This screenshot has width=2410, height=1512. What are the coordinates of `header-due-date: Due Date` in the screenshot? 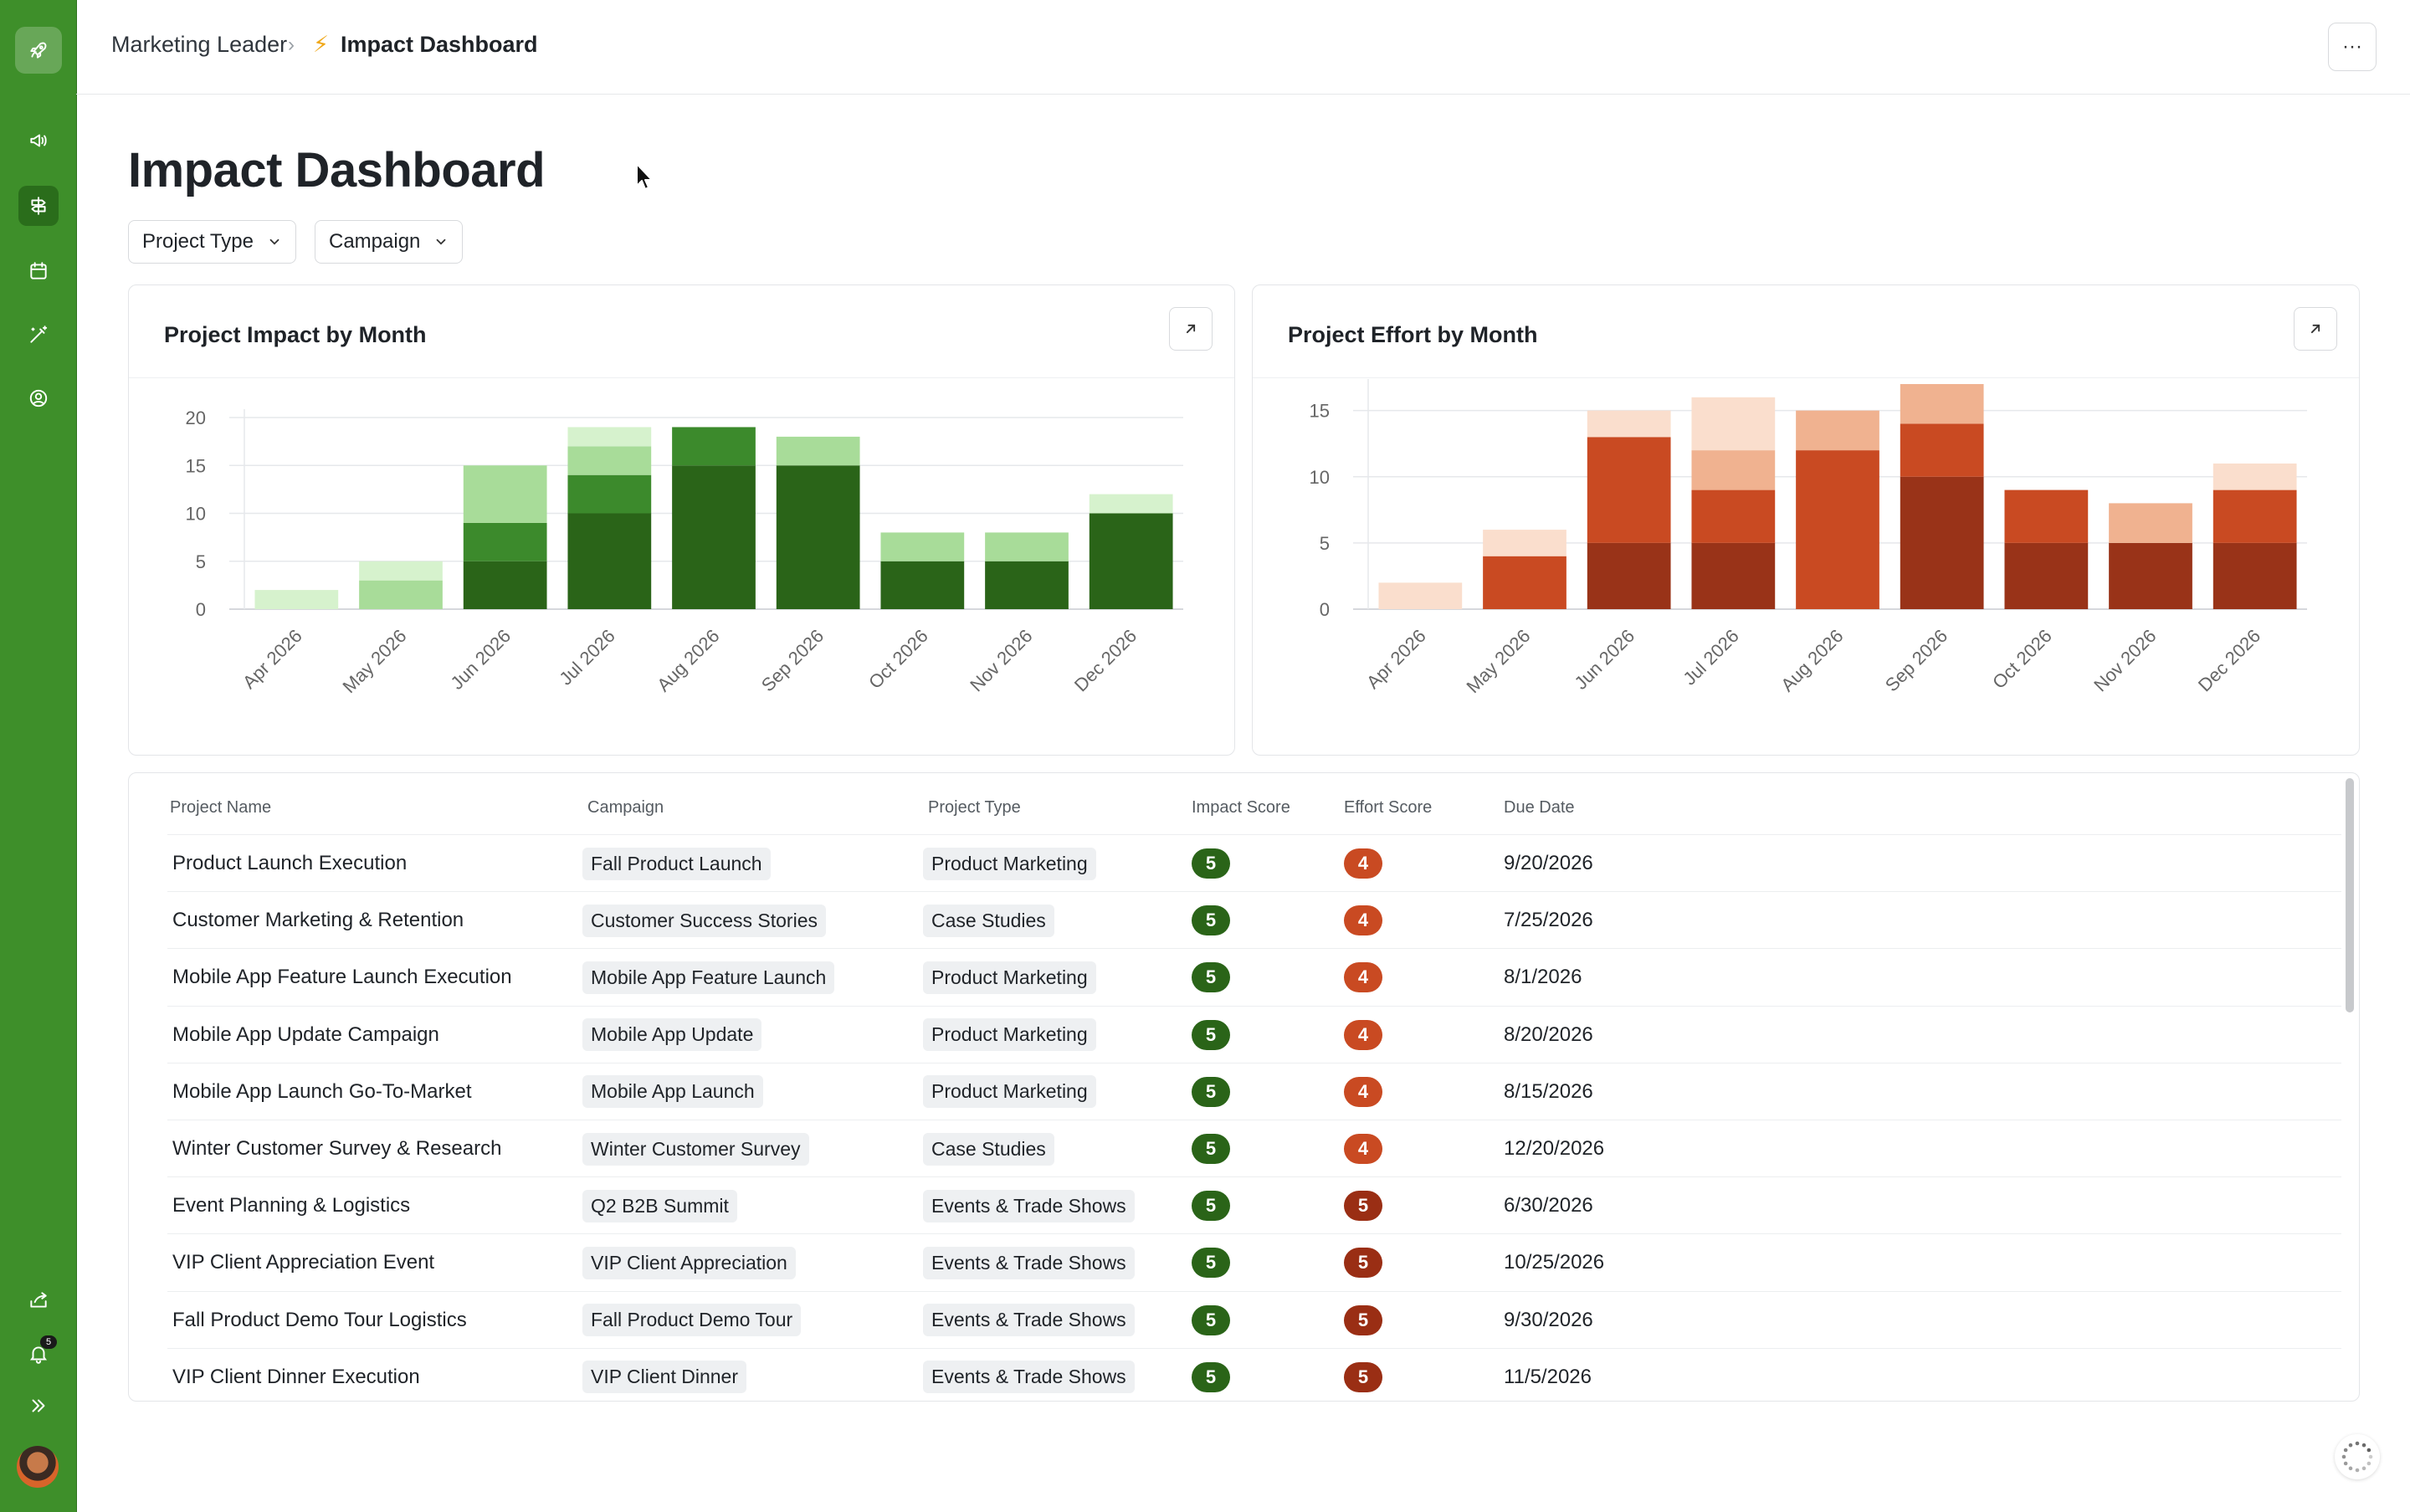 It's located at (1539, 807).